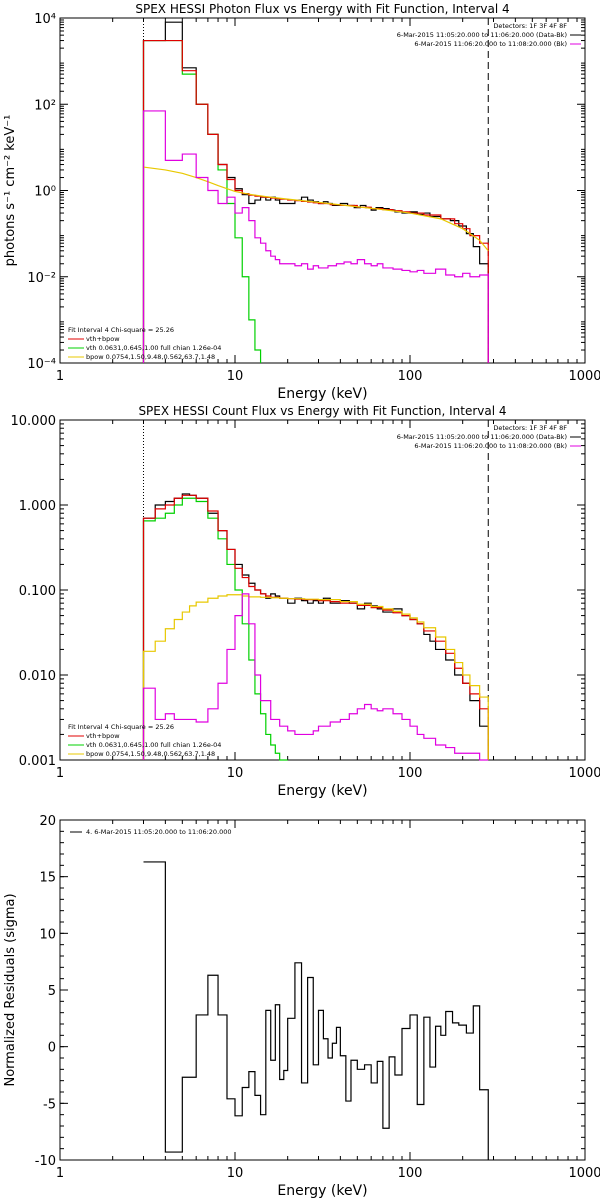 Image resolution: width=600 pixels, height=1200 pixels. What do you see at coordinates (37, 591) in the screenshot?
I see `y-tick-label: 0.100` at bounding box center [37, 591].